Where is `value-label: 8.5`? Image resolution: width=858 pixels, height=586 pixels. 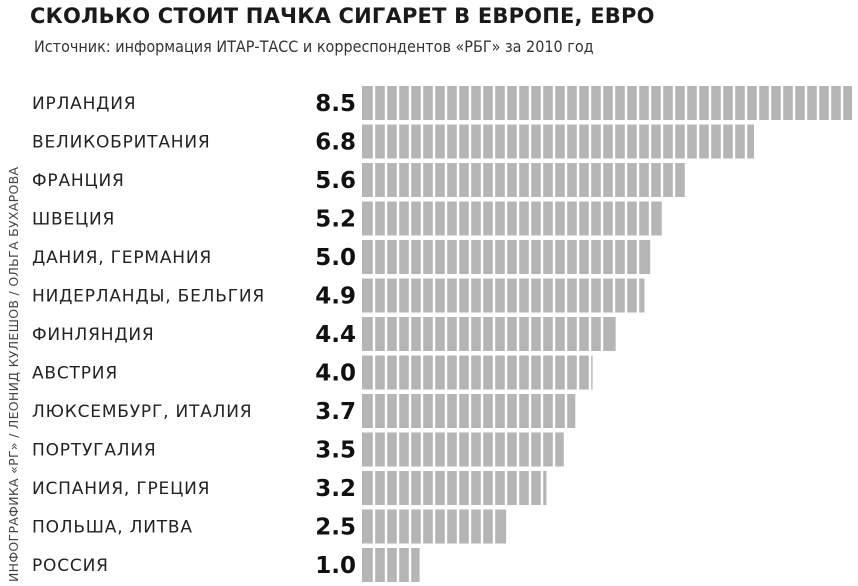
value-label: 8.5 is located at coordinates (335, 104).